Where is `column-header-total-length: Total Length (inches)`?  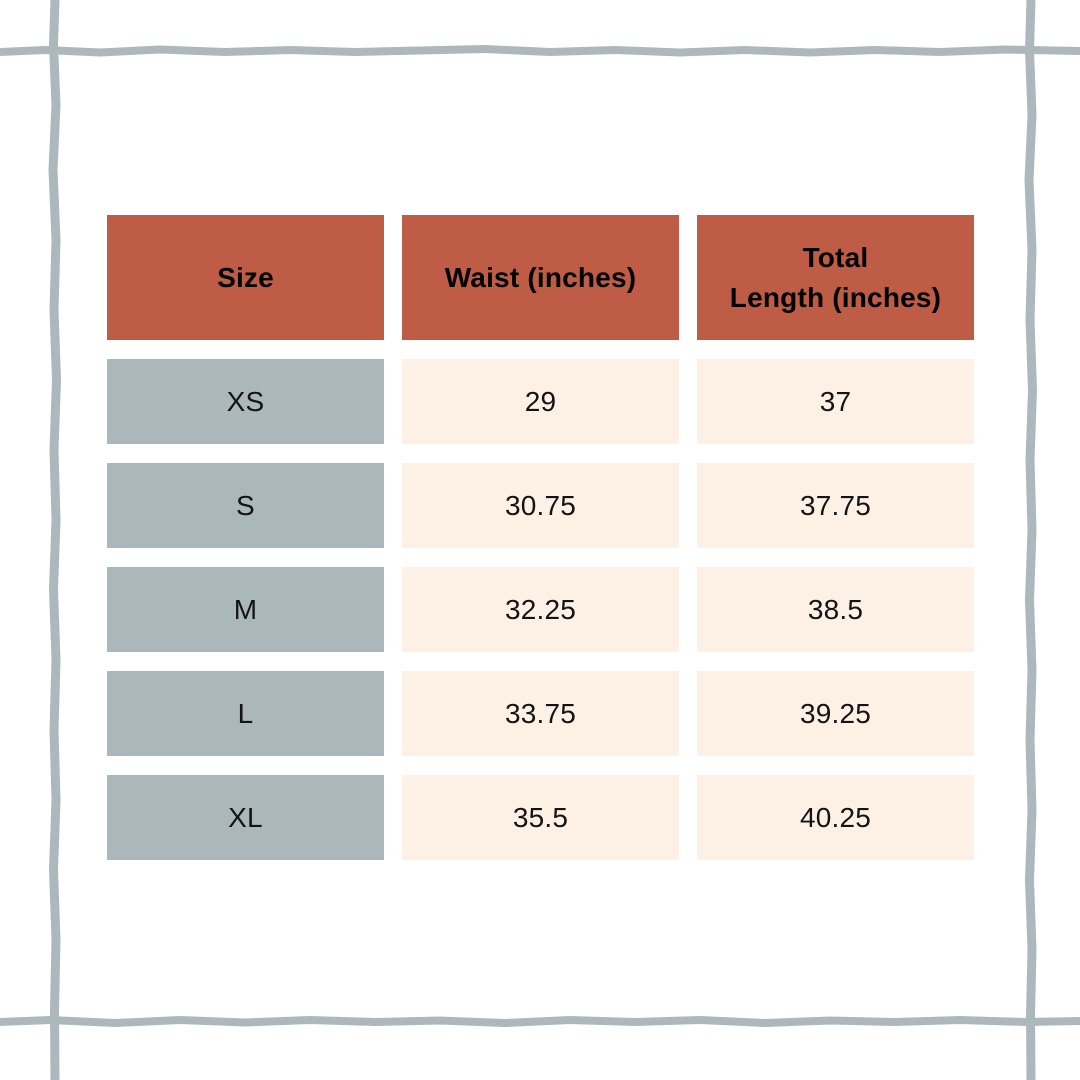
column-header-total-length: Total Length (inches) is located at coordinates (835, 277).